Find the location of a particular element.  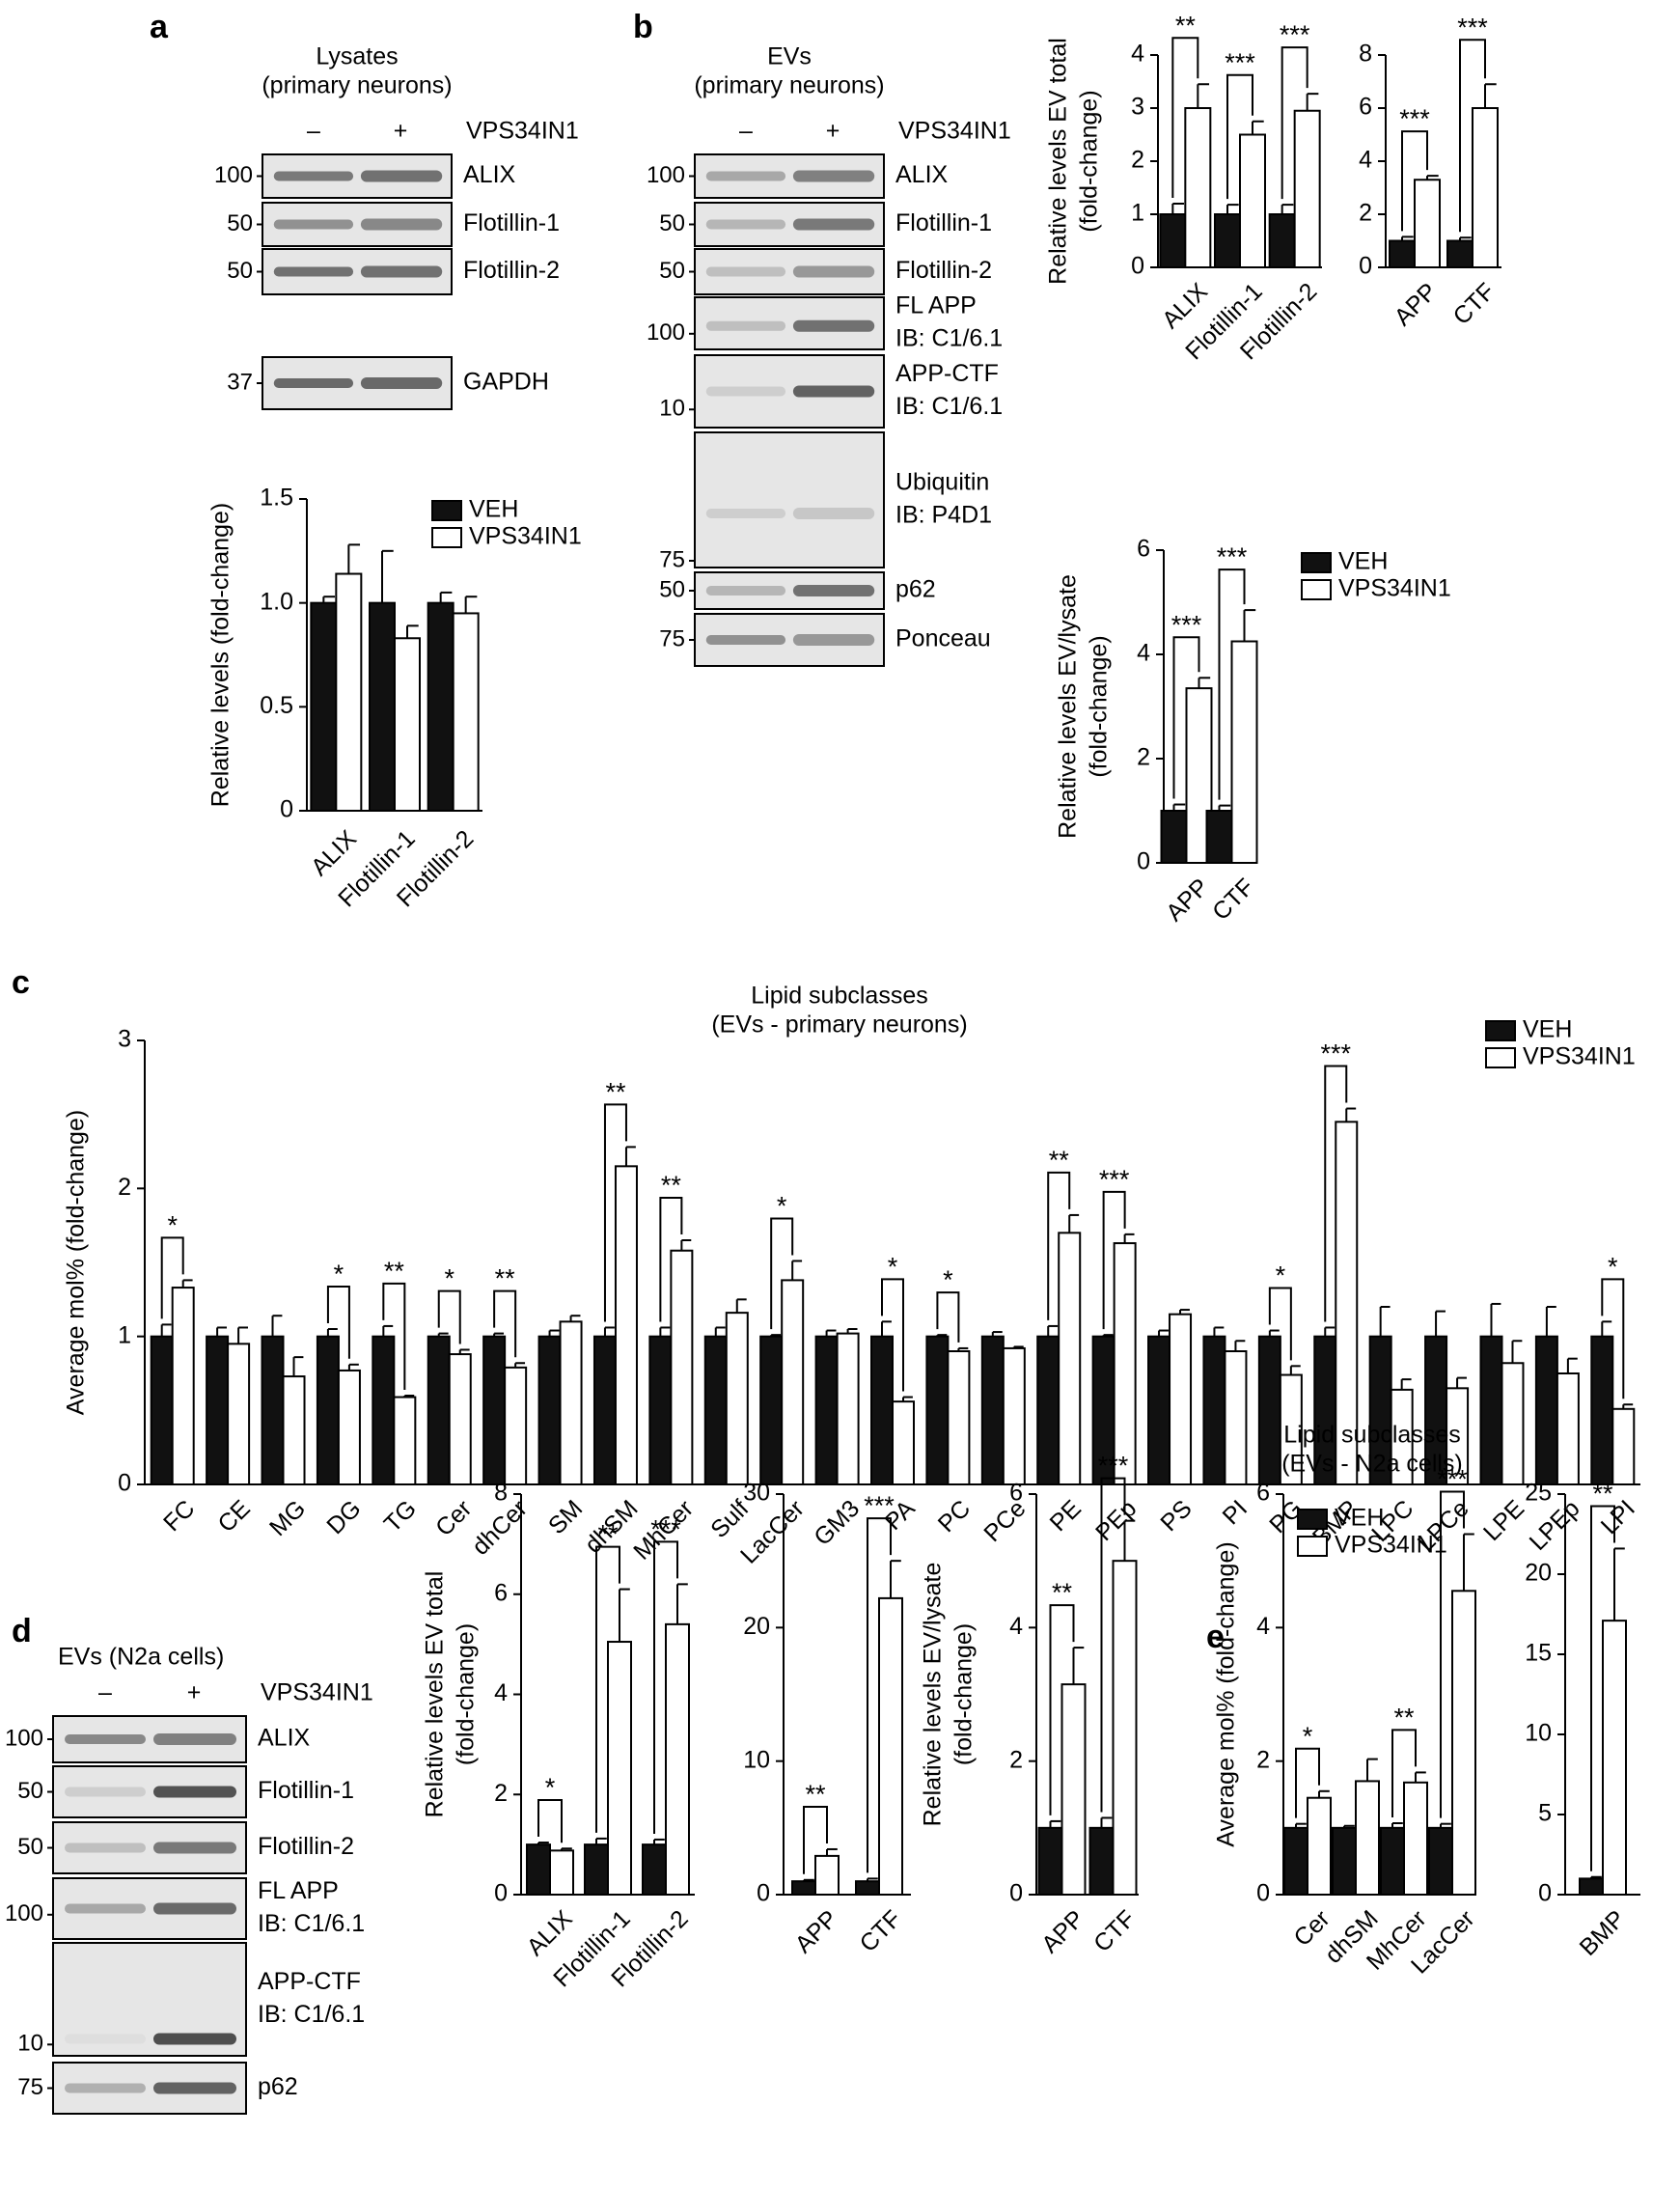

x-tick-label: APP is located at coordinates (1187, 900).